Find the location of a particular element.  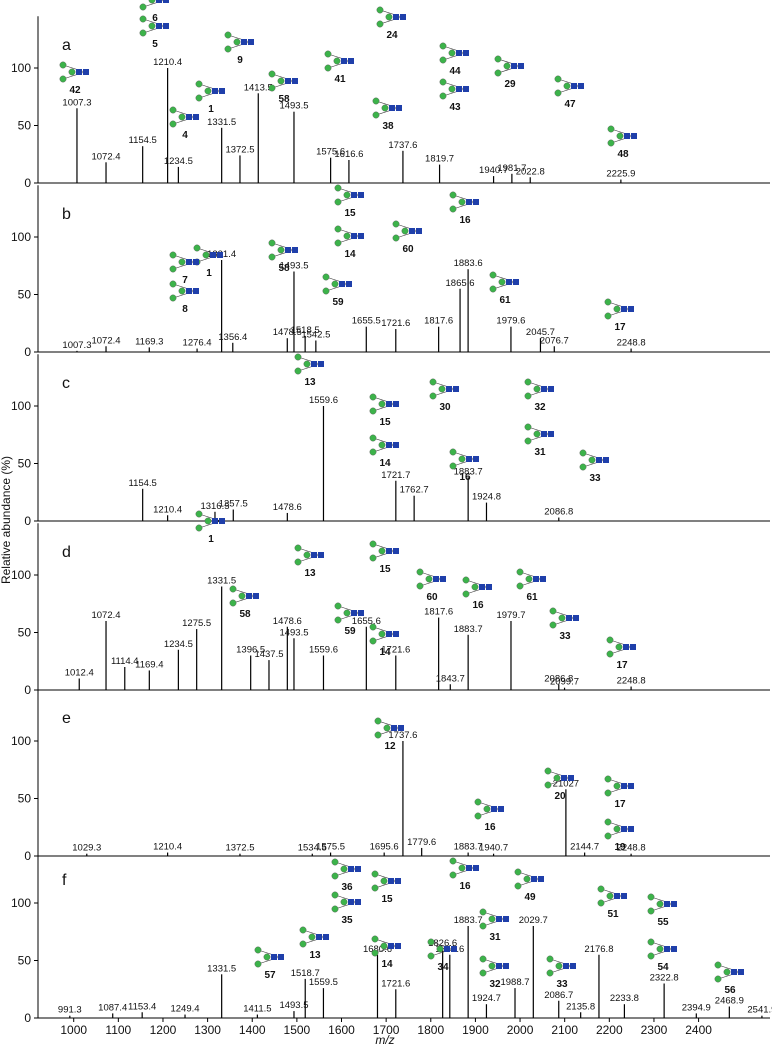

peak-label: 1940.7 is located at coordinates (493, 170).